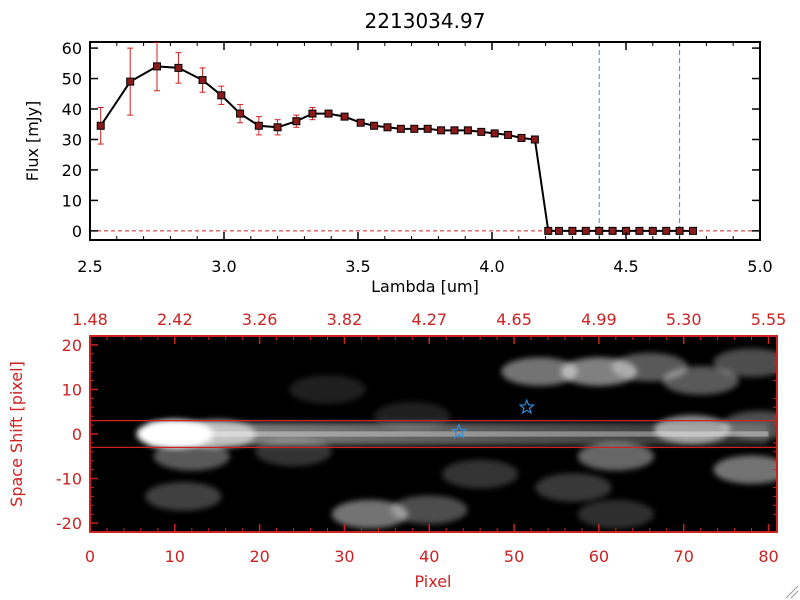 The image size is (800, 600). I want to click on wavelength-tick-label: 3.82, so click(345, 319).